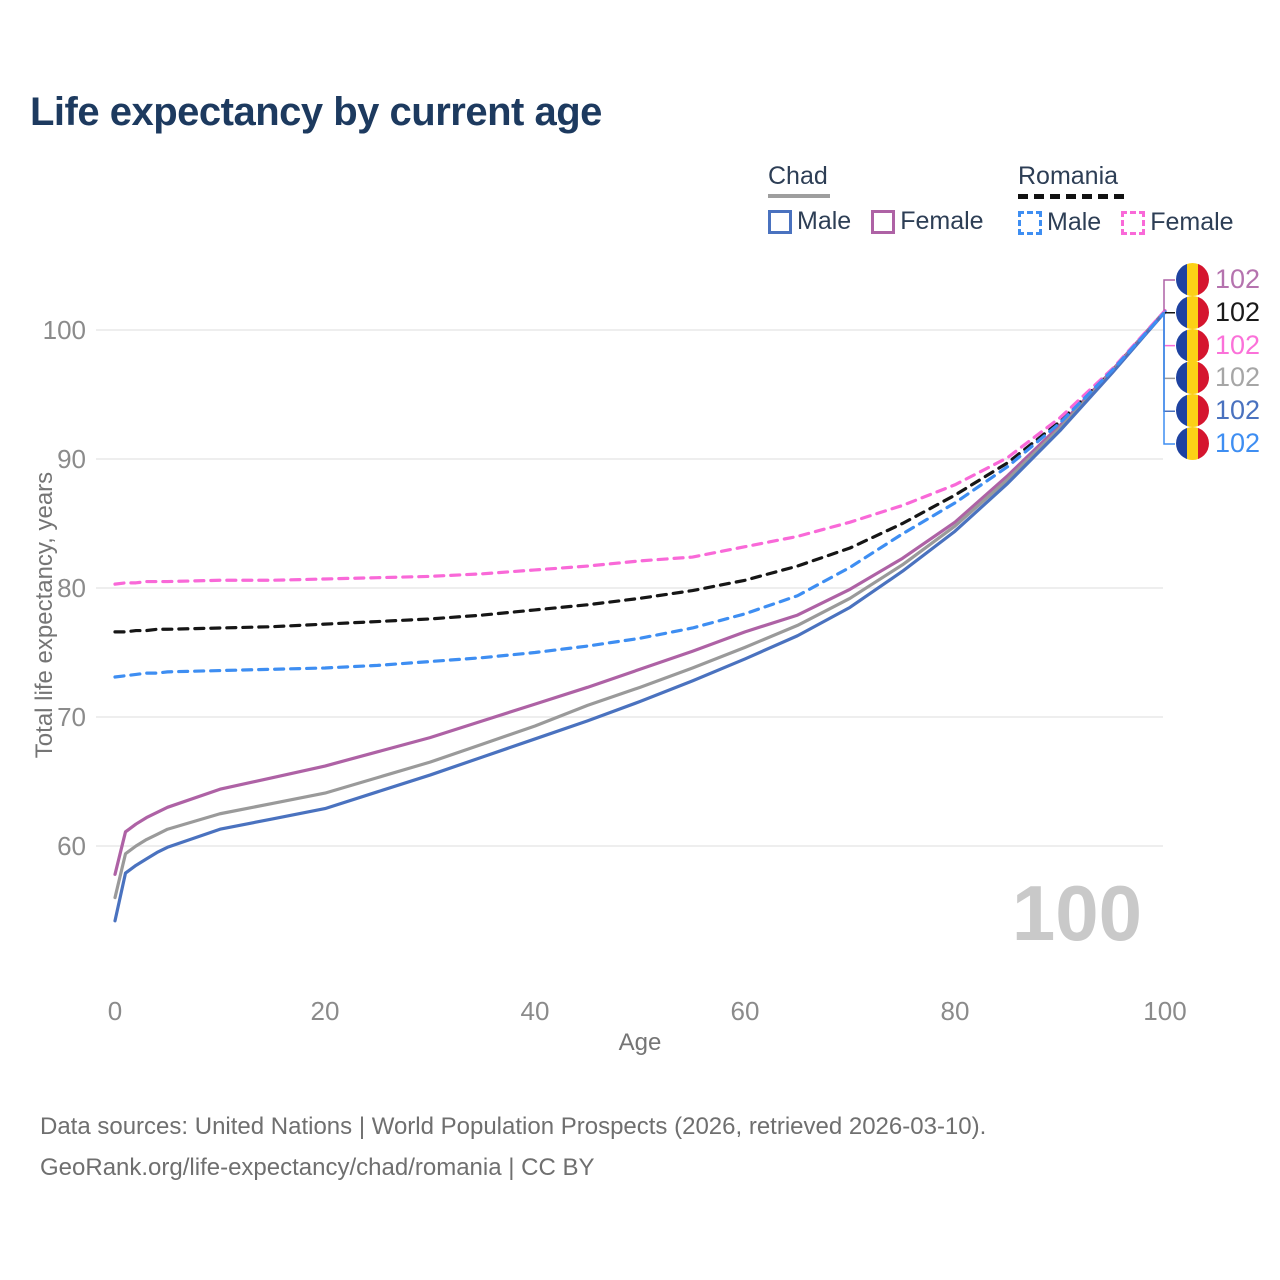 This screenshot has height=1280, width=1280. Describe the element at coordinates (1076, 913) in the screenshot. I see `age-watermark: 100` at that location.